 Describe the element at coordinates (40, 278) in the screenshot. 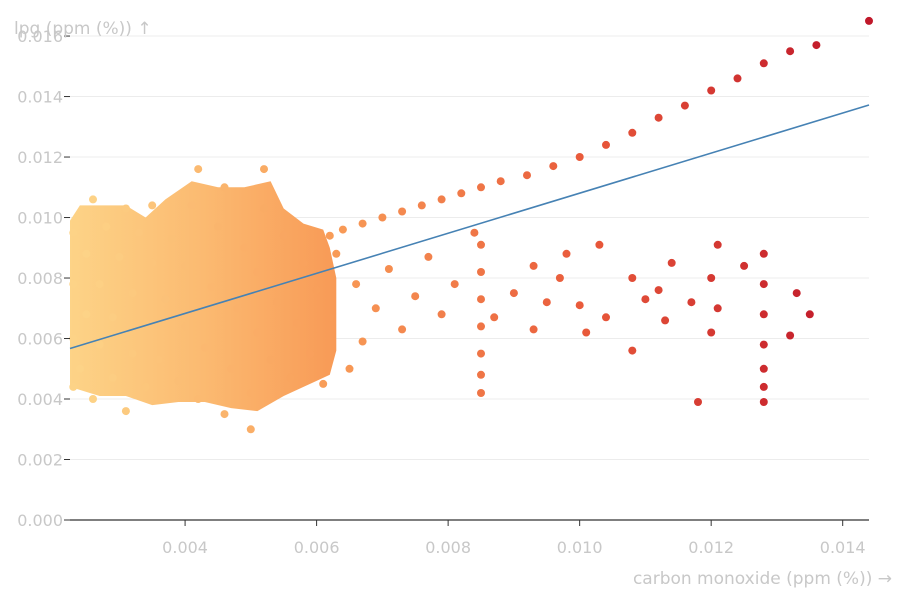

I see `y-tick-label: 0.008` at that location.